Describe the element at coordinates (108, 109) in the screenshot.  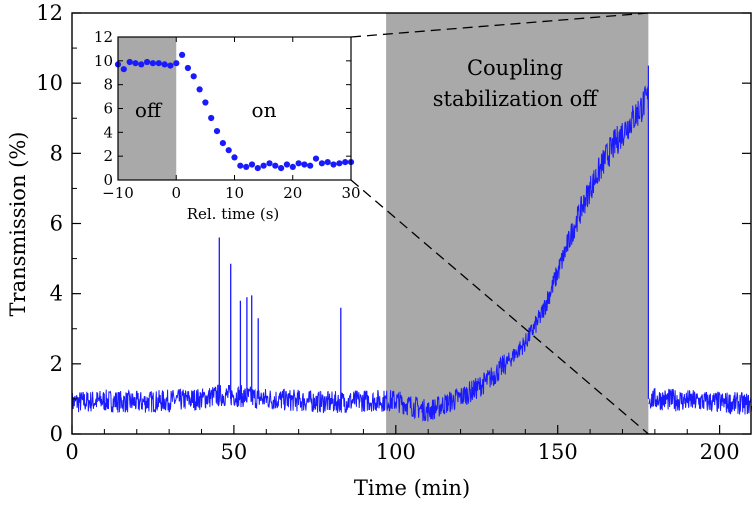
I see `inset-y-tick-label: 6` at that location.